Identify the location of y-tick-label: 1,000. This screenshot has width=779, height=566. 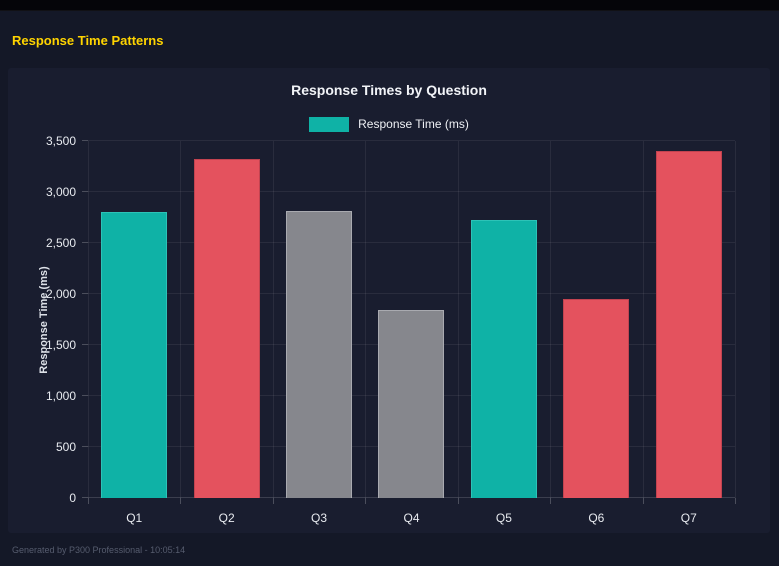
(60, 396).